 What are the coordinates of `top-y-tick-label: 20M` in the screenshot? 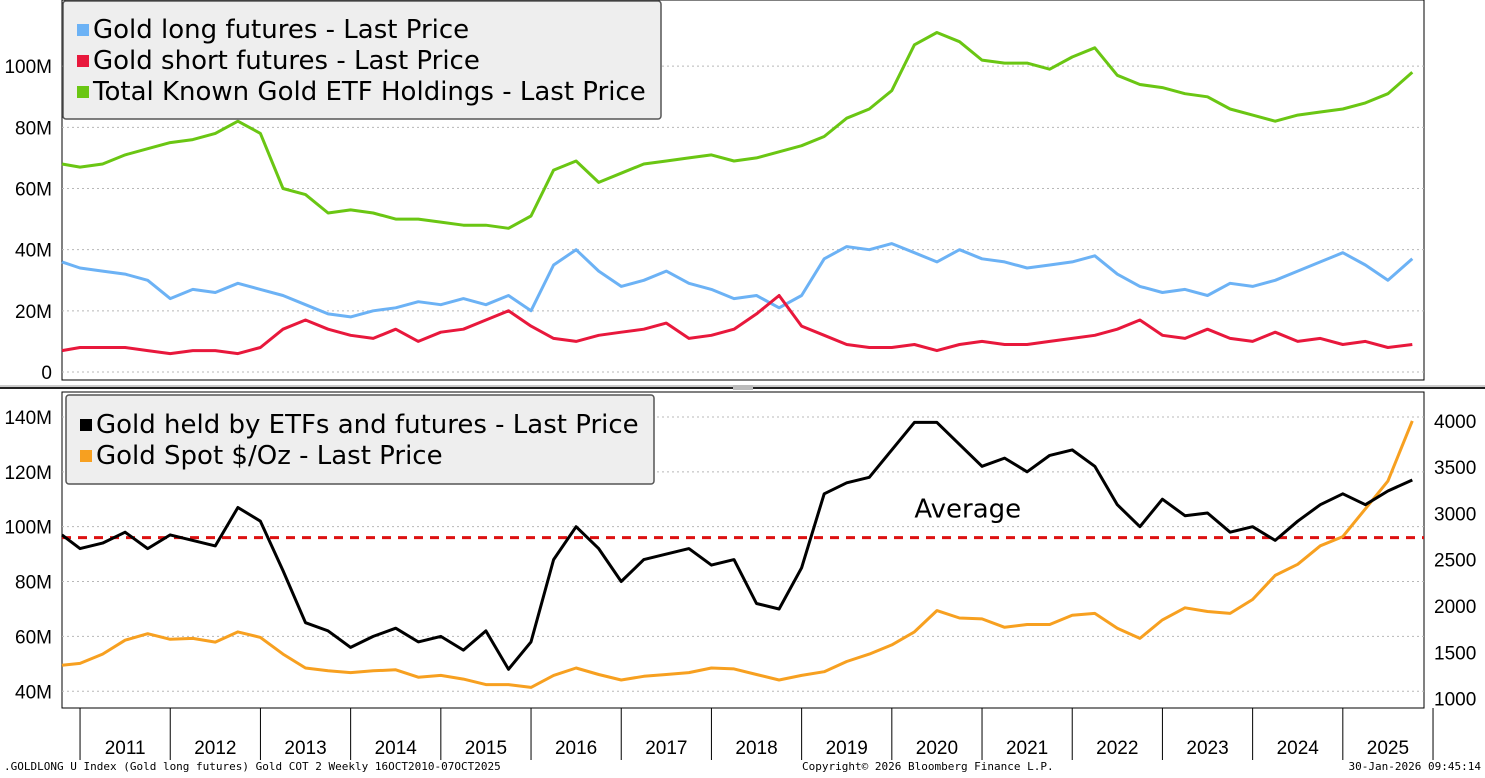 It's located at (33, 312).